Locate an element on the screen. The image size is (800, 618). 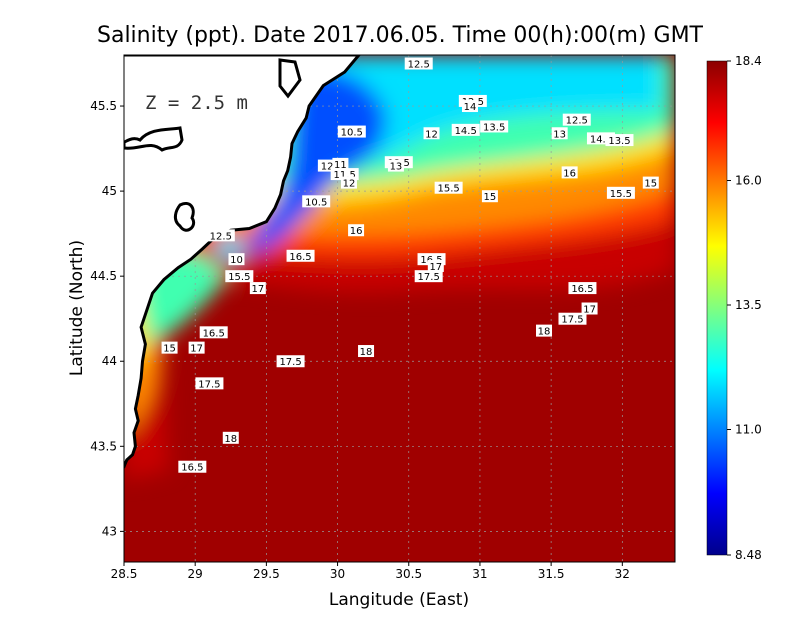
colorbar-ticks: 18.4 16.0 13.5 11.0 8.48 is located at coordinates (744, 308).